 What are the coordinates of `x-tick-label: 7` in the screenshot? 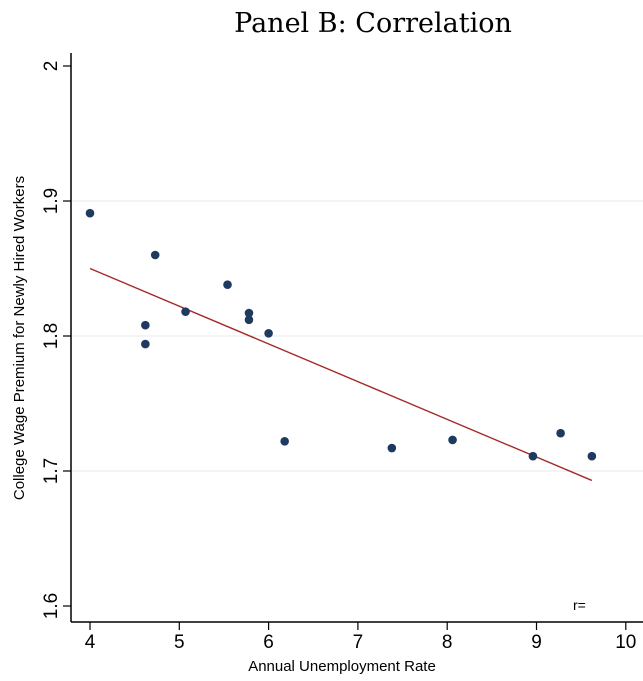 It's located at (358, 642).